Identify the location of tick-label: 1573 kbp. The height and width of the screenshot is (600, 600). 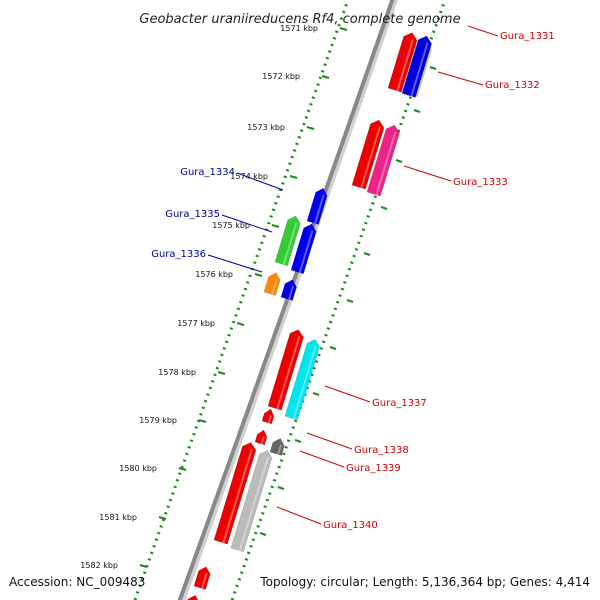
(266, 127).